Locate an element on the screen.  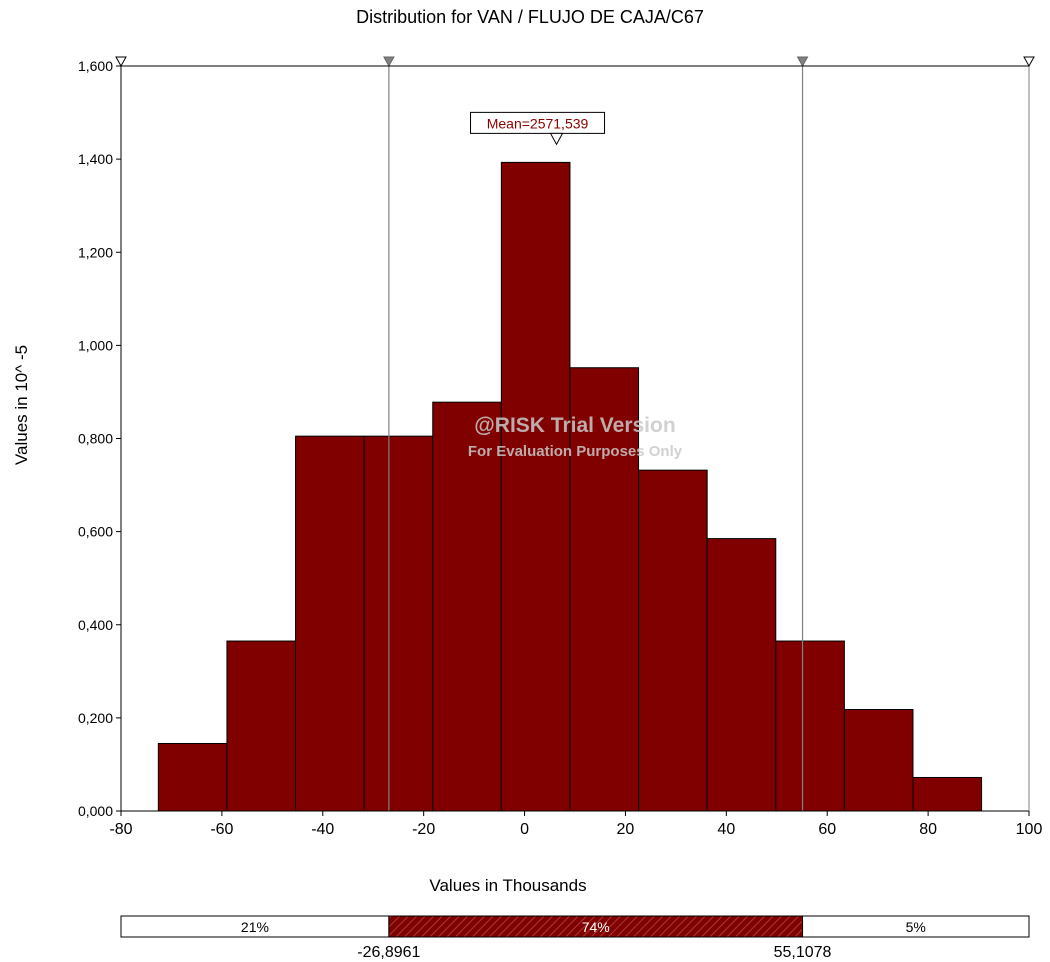
mean-triangle-icon is located at coordinates (556, 139).